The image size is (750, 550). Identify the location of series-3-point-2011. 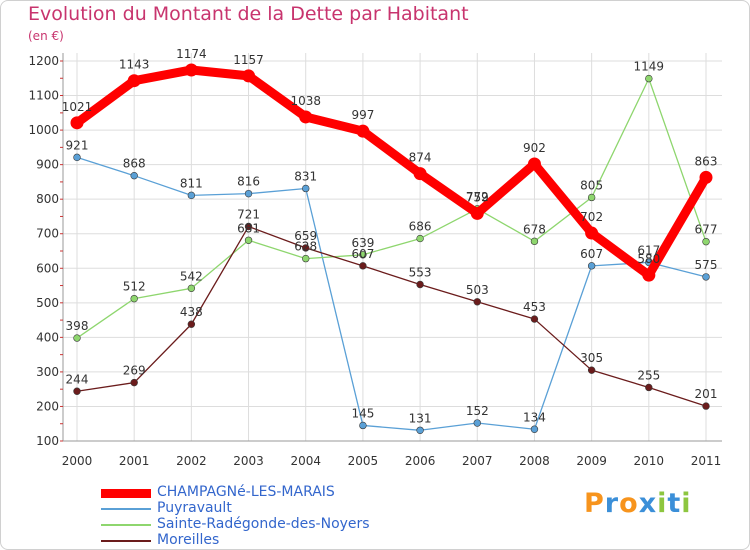
(706, 406).